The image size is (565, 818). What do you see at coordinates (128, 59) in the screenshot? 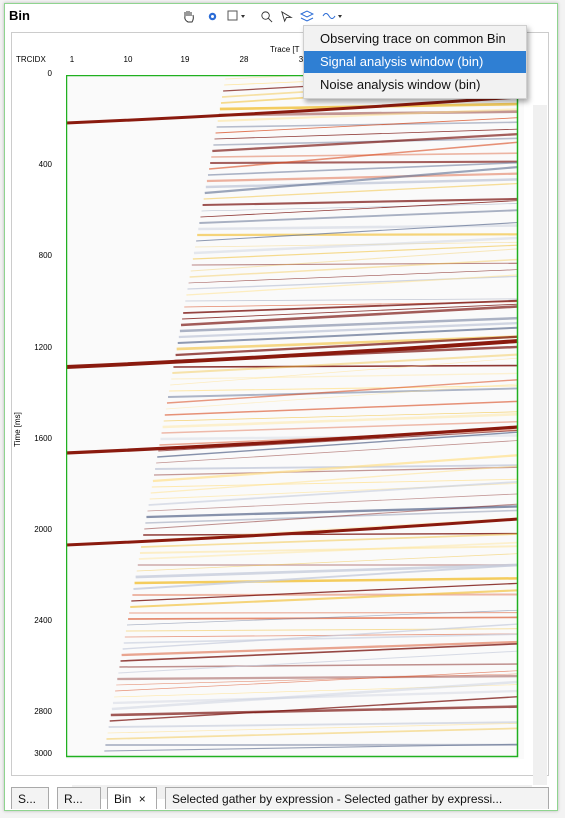
I see `x-tick-label: 10` at bounding box center [128, 59].